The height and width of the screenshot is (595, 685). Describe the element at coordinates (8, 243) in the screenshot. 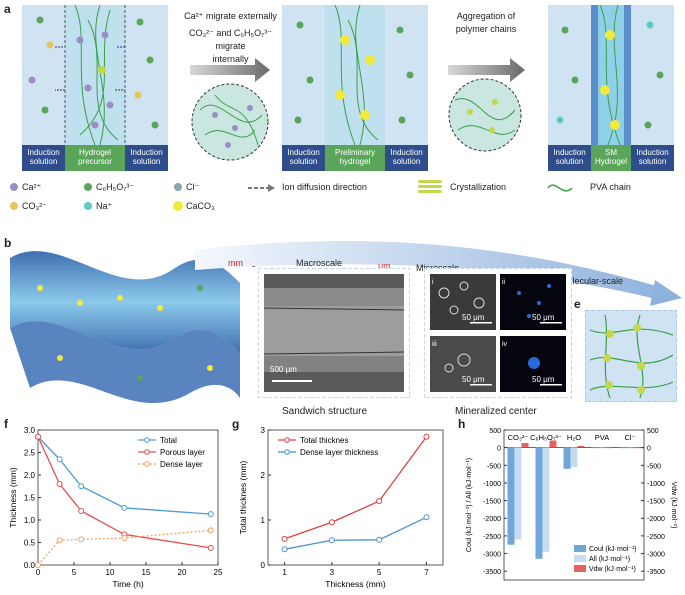

I see `panel-label-b: b` at that location.